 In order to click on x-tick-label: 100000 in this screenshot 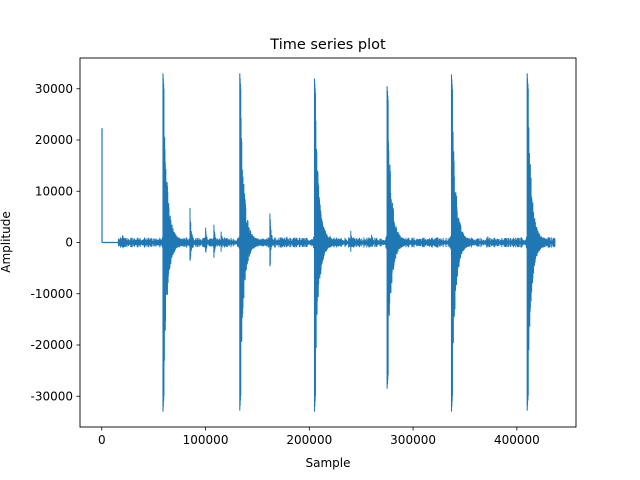, I will do `click(206, 440)`.